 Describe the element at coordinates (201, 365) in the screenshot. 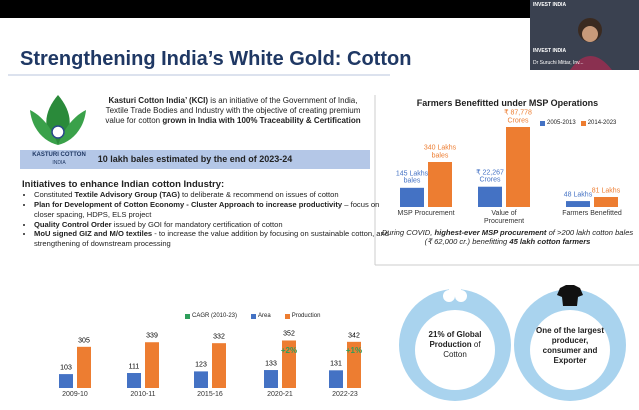

I see `value-label: 123` at that location.